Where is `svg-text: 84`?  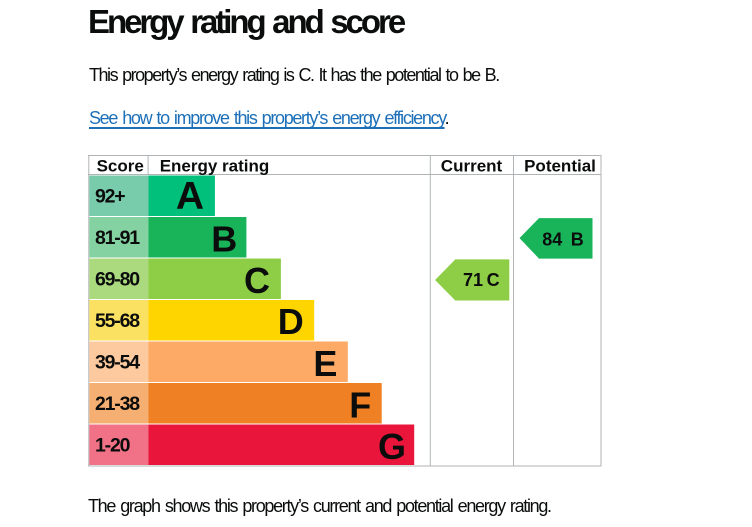 svg-text: 84 is located at coordinates (552, 239).